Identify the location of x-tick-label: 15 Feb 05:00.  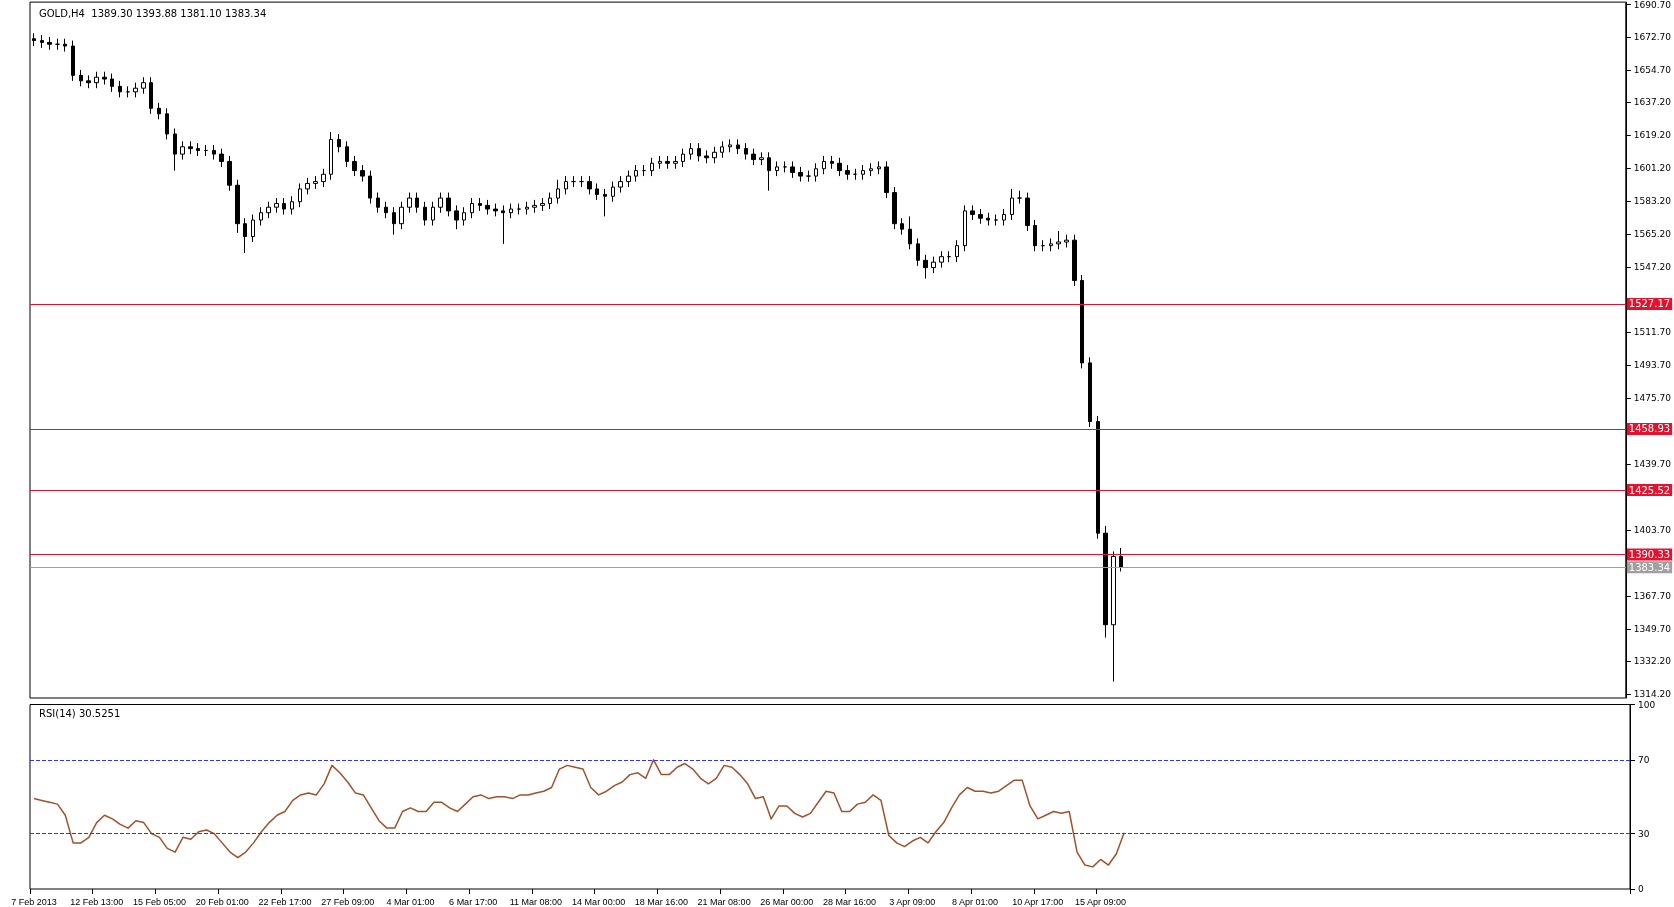
(159, 901).